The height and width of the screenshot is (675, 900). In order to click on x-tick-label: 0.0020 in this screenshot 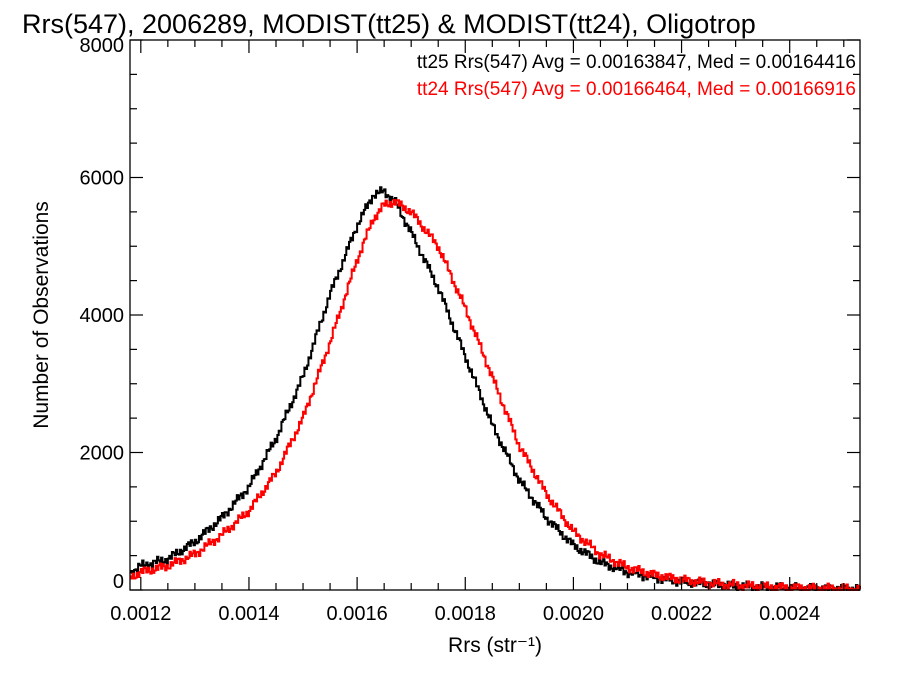, I will do `click(573, 614)`.